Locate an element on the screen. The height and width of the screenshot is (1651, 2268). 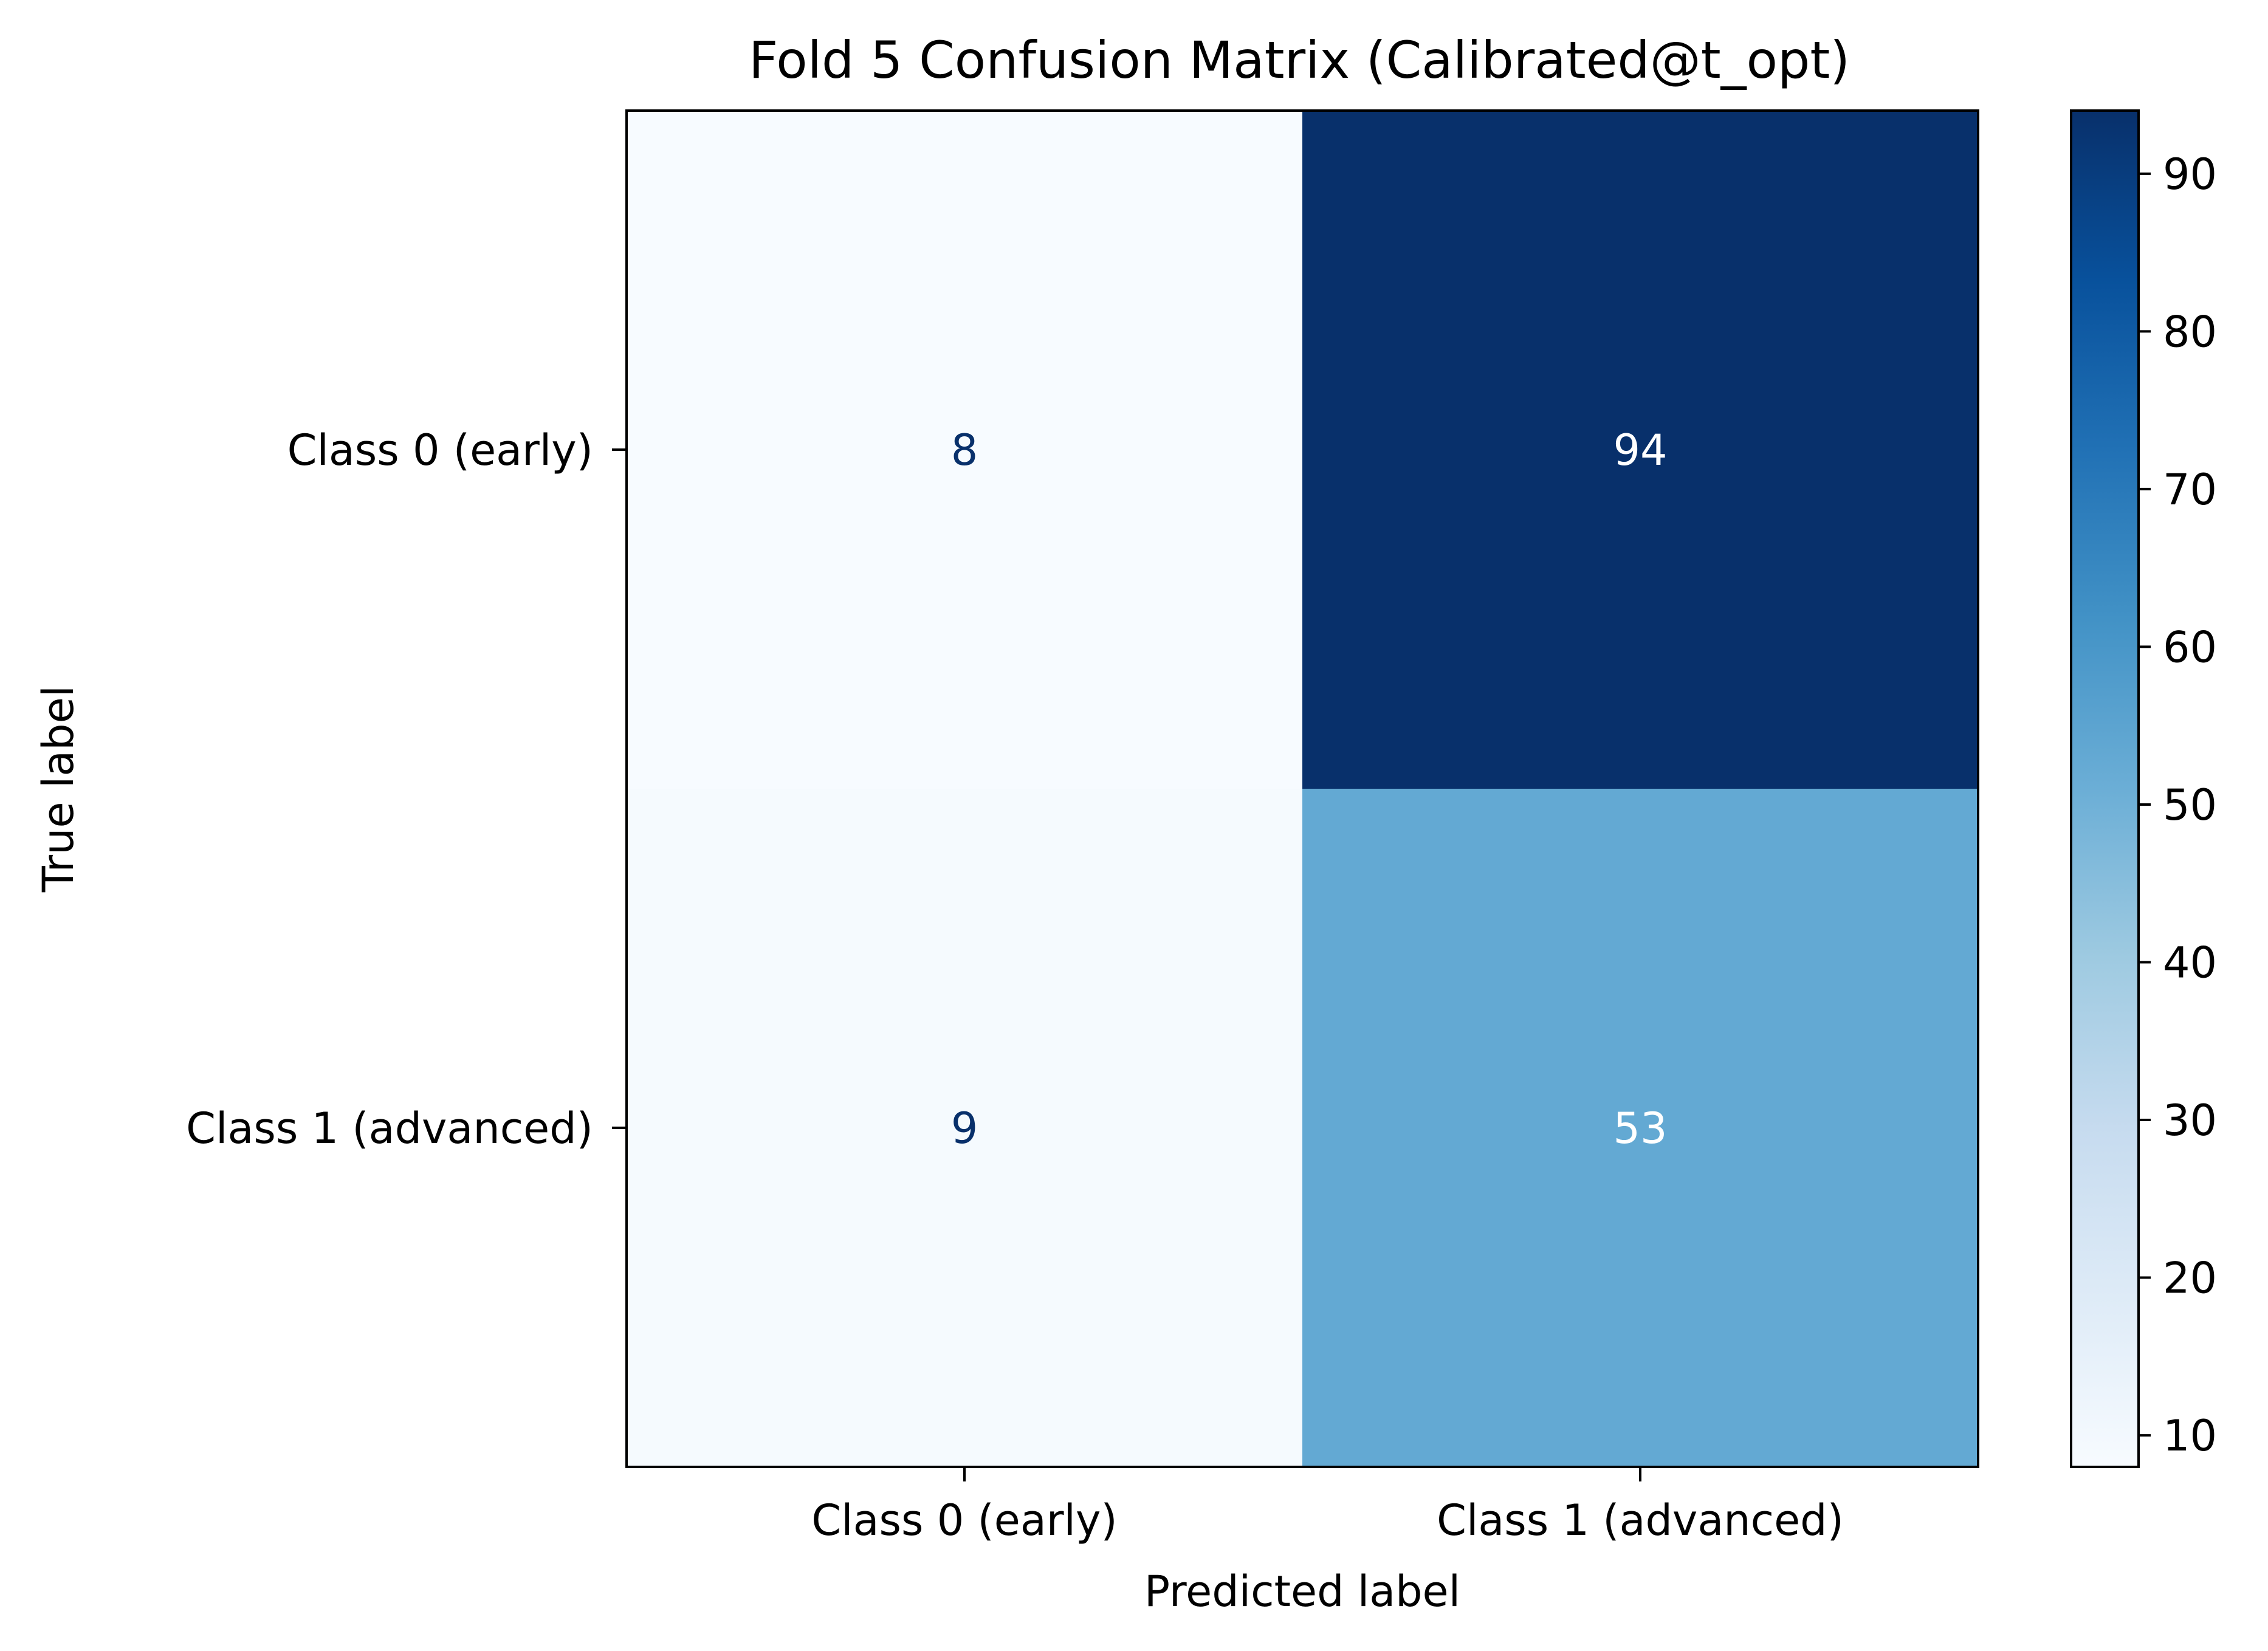
colorbar-ticks: 10 20 30 40 50 60 70 80 90 is located at coordinates (2178, 805).